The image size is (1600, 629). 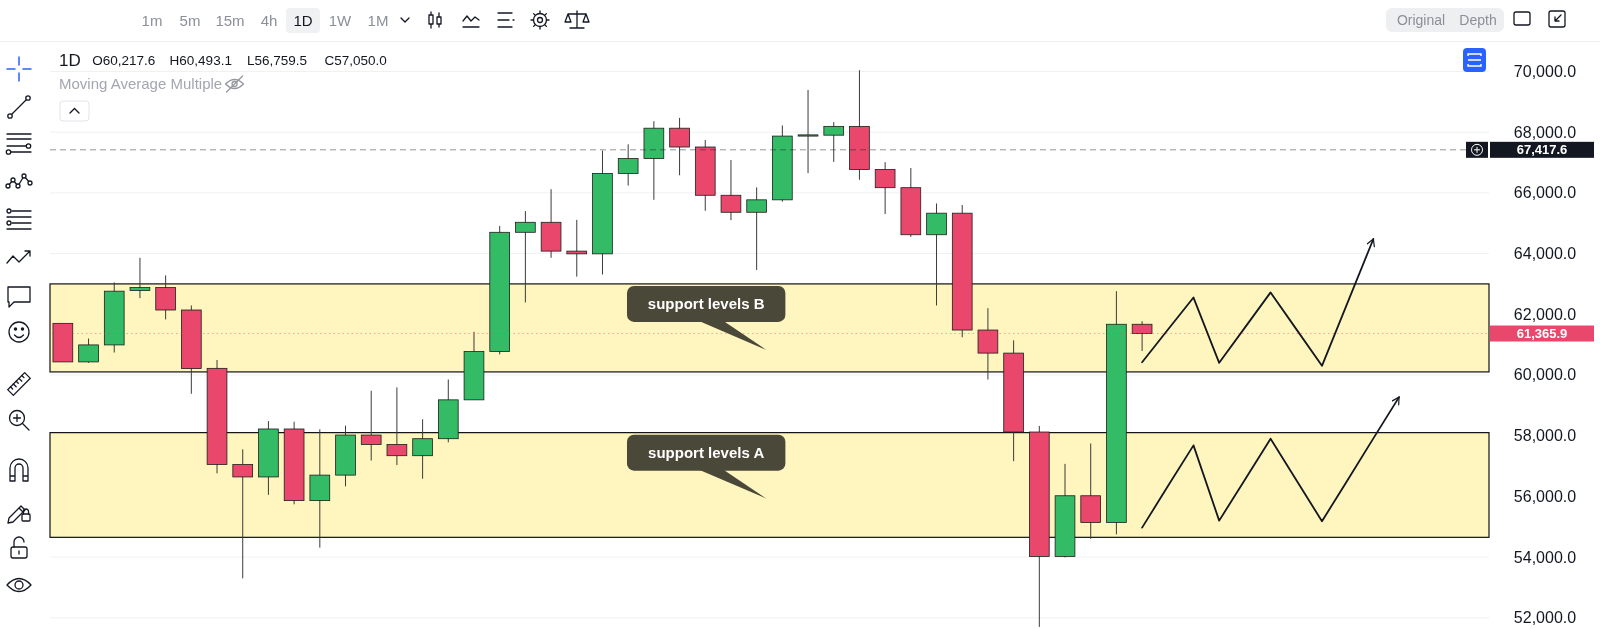 What do you see at coordinates (1542, 333) in the screenshot?
I see `ref-line-label: 61,365.9` at bounding box center [1542, 333].